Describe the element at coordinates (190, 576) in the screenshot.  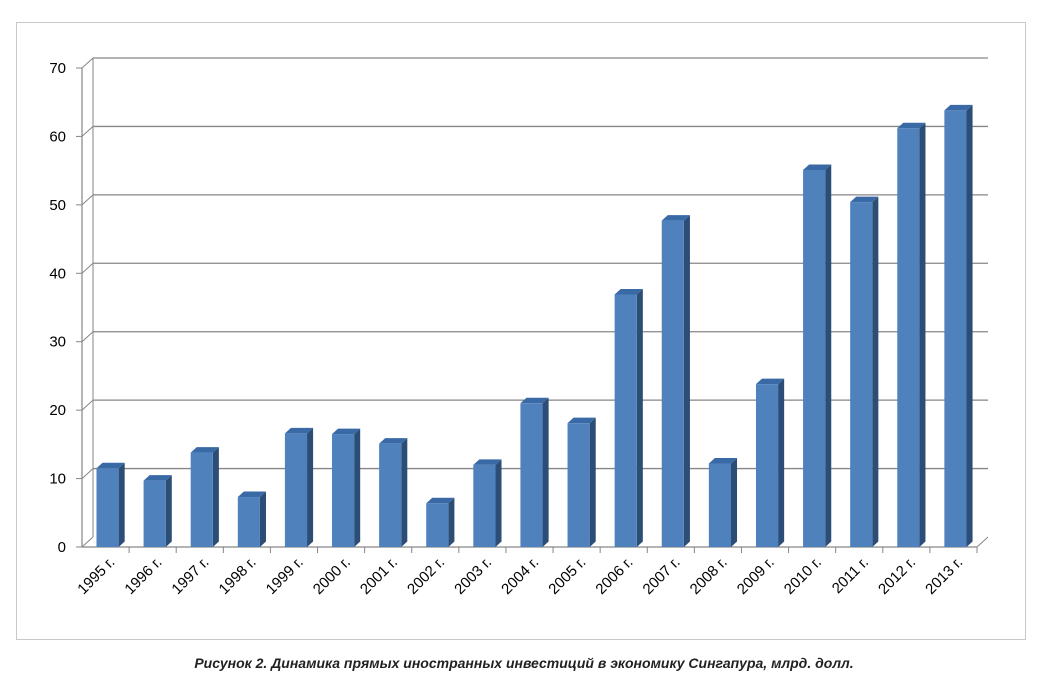
I see `x-tick-label: 1997 г.` at that location.